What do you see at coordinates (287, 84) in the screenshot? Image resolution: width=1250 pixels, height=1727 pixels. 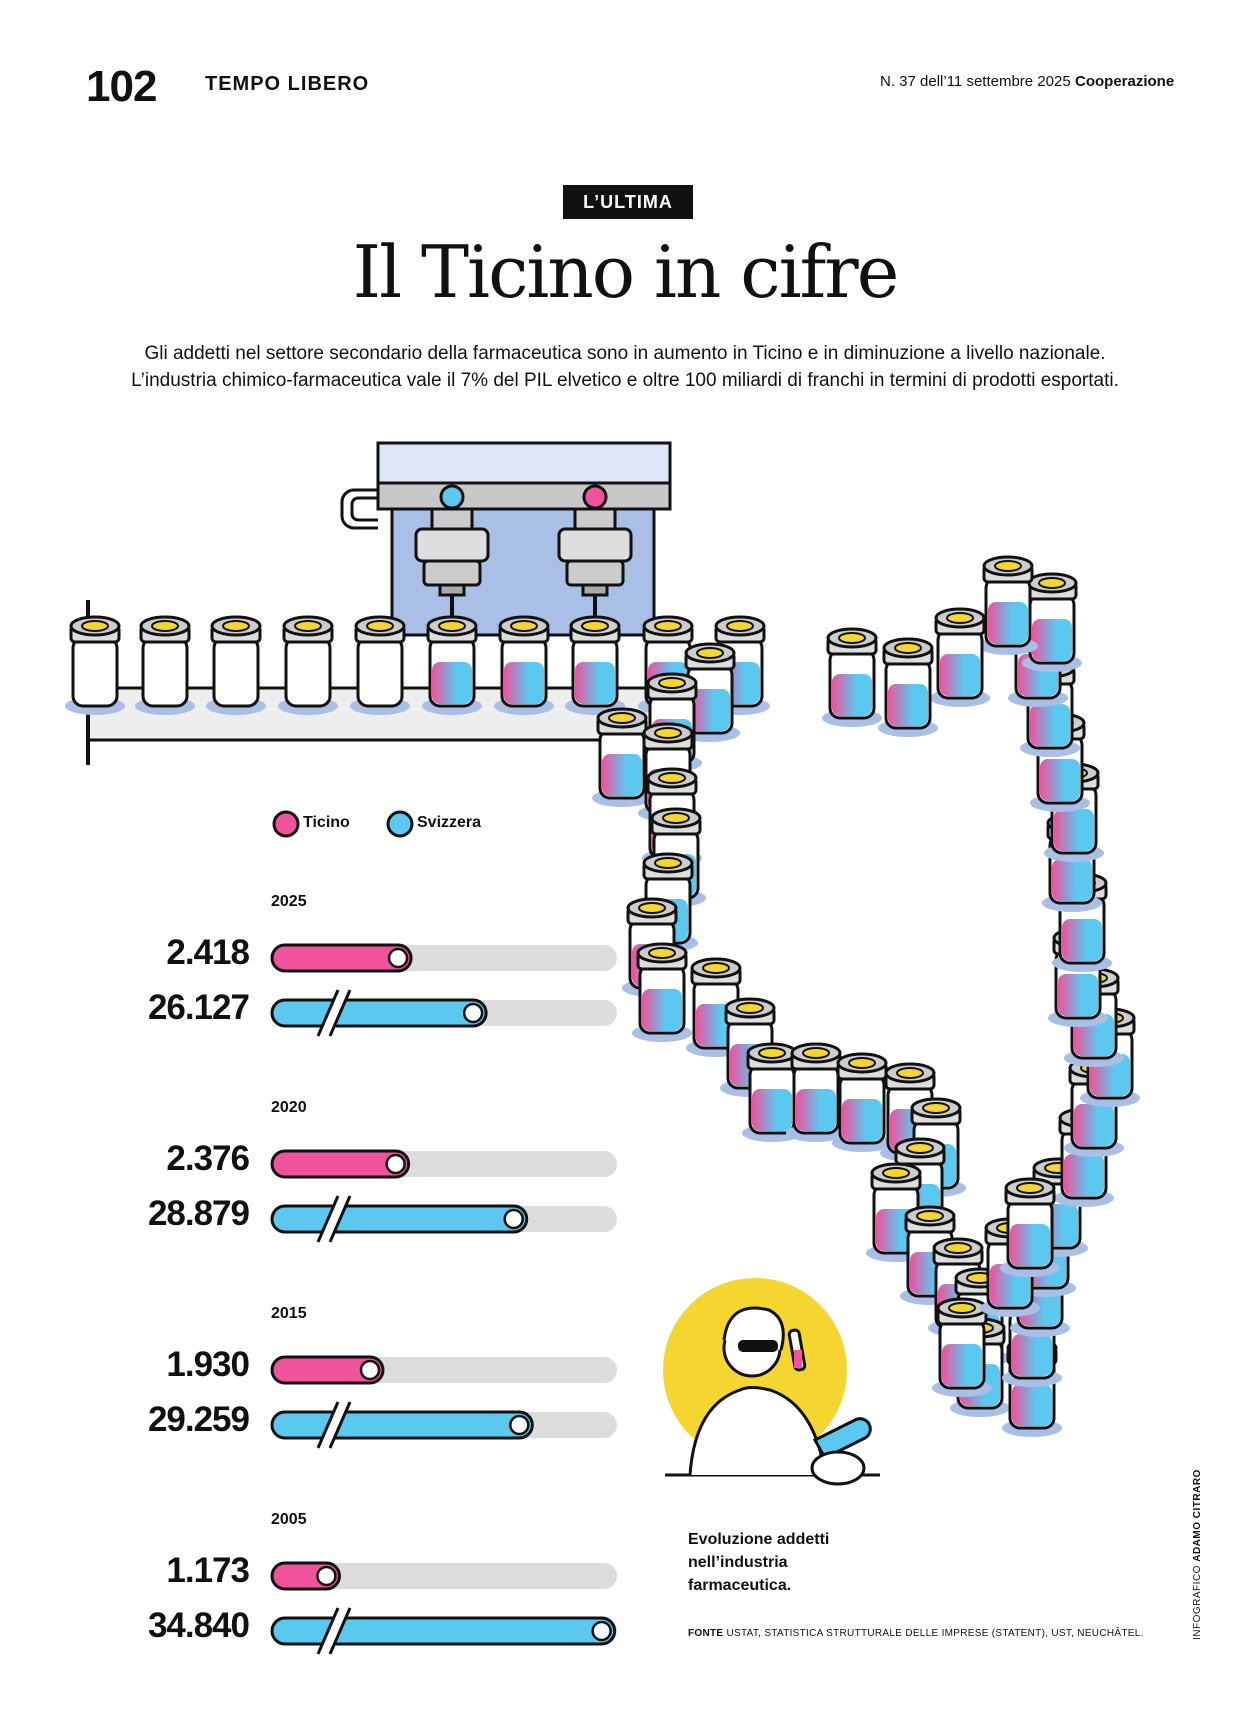 I see `section-title: TEMPO LIBERO` at bounding box center [287, 84].